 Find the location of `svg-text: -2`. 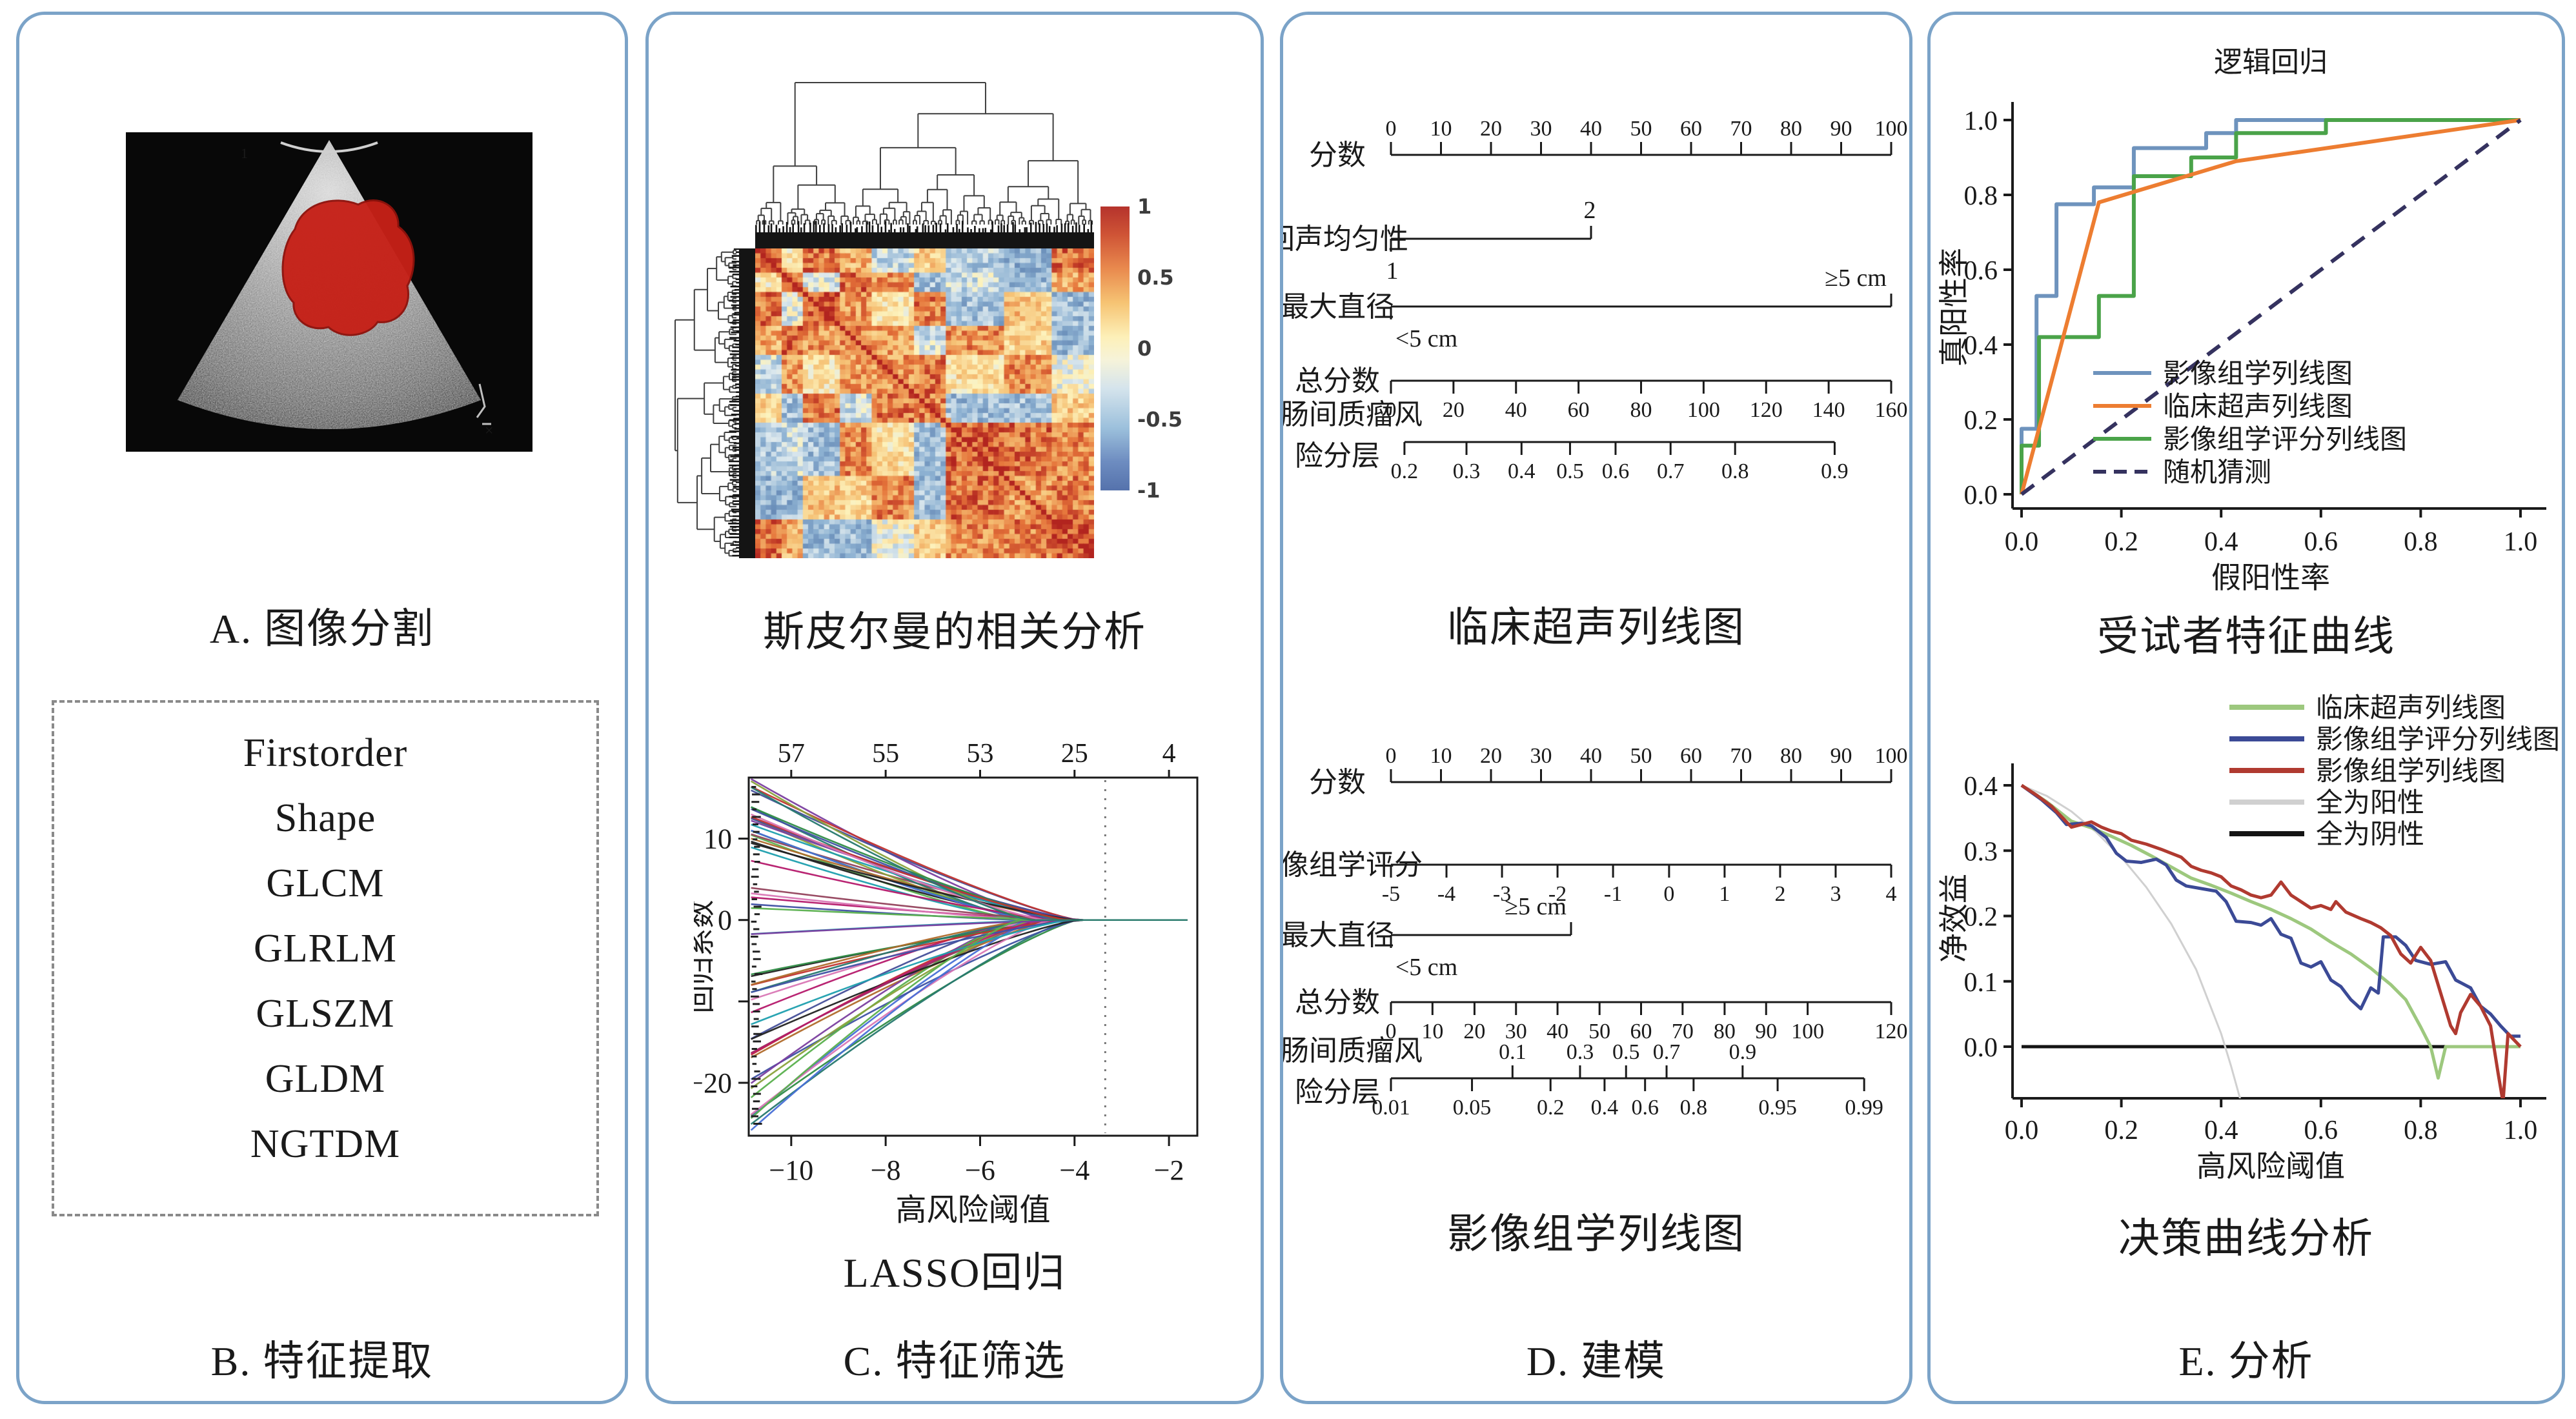

svg-text: -2 is located at coordinates (1557, 894).